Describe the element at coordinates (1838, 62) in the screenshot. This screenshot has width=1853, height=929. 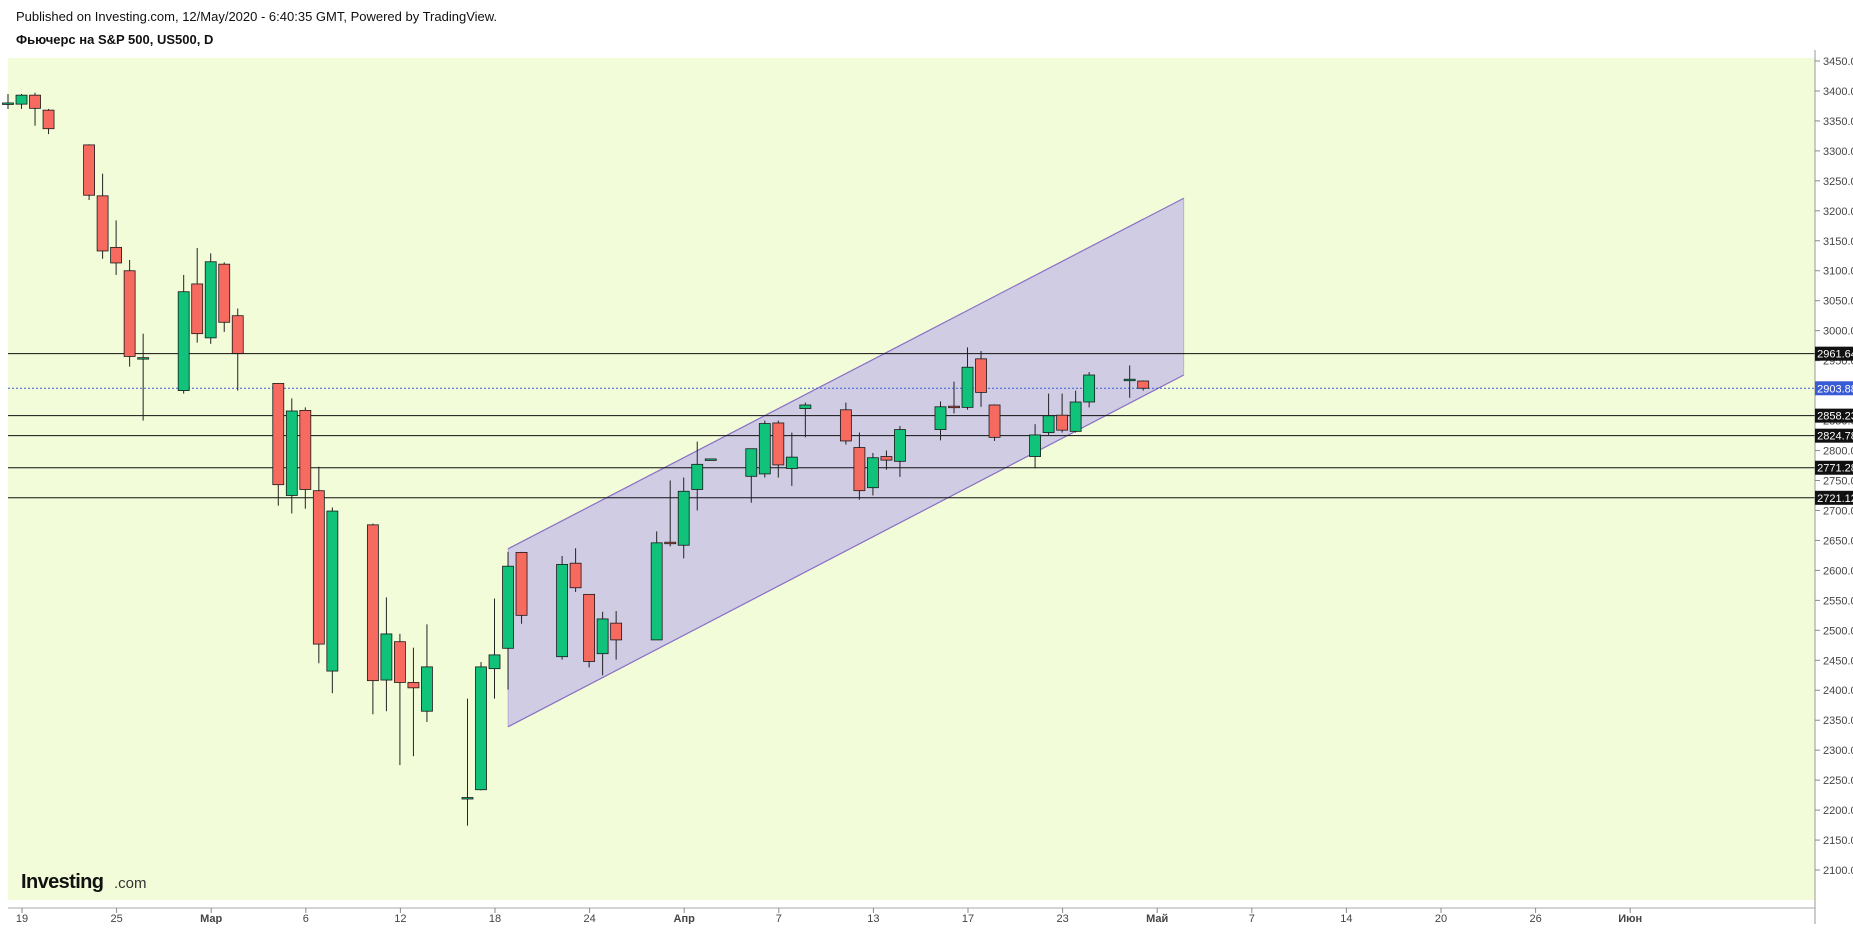
I see `price-tick-label: 3450.00` at that location.